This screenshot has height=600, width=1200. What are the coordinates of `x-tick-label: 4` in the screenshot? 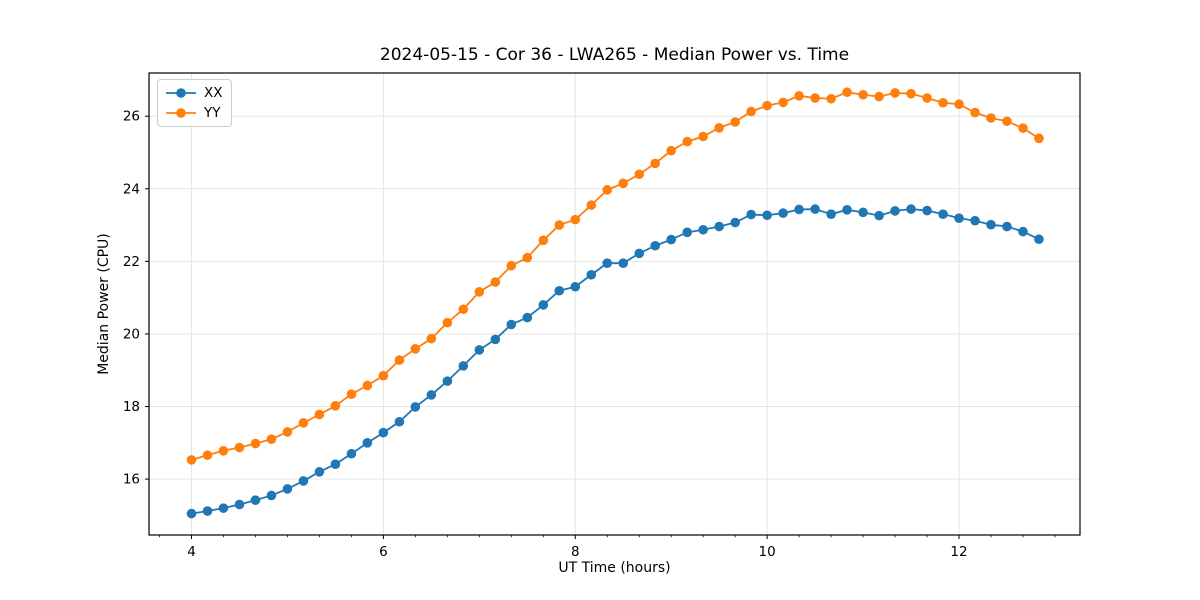 It's located at (191, 552).